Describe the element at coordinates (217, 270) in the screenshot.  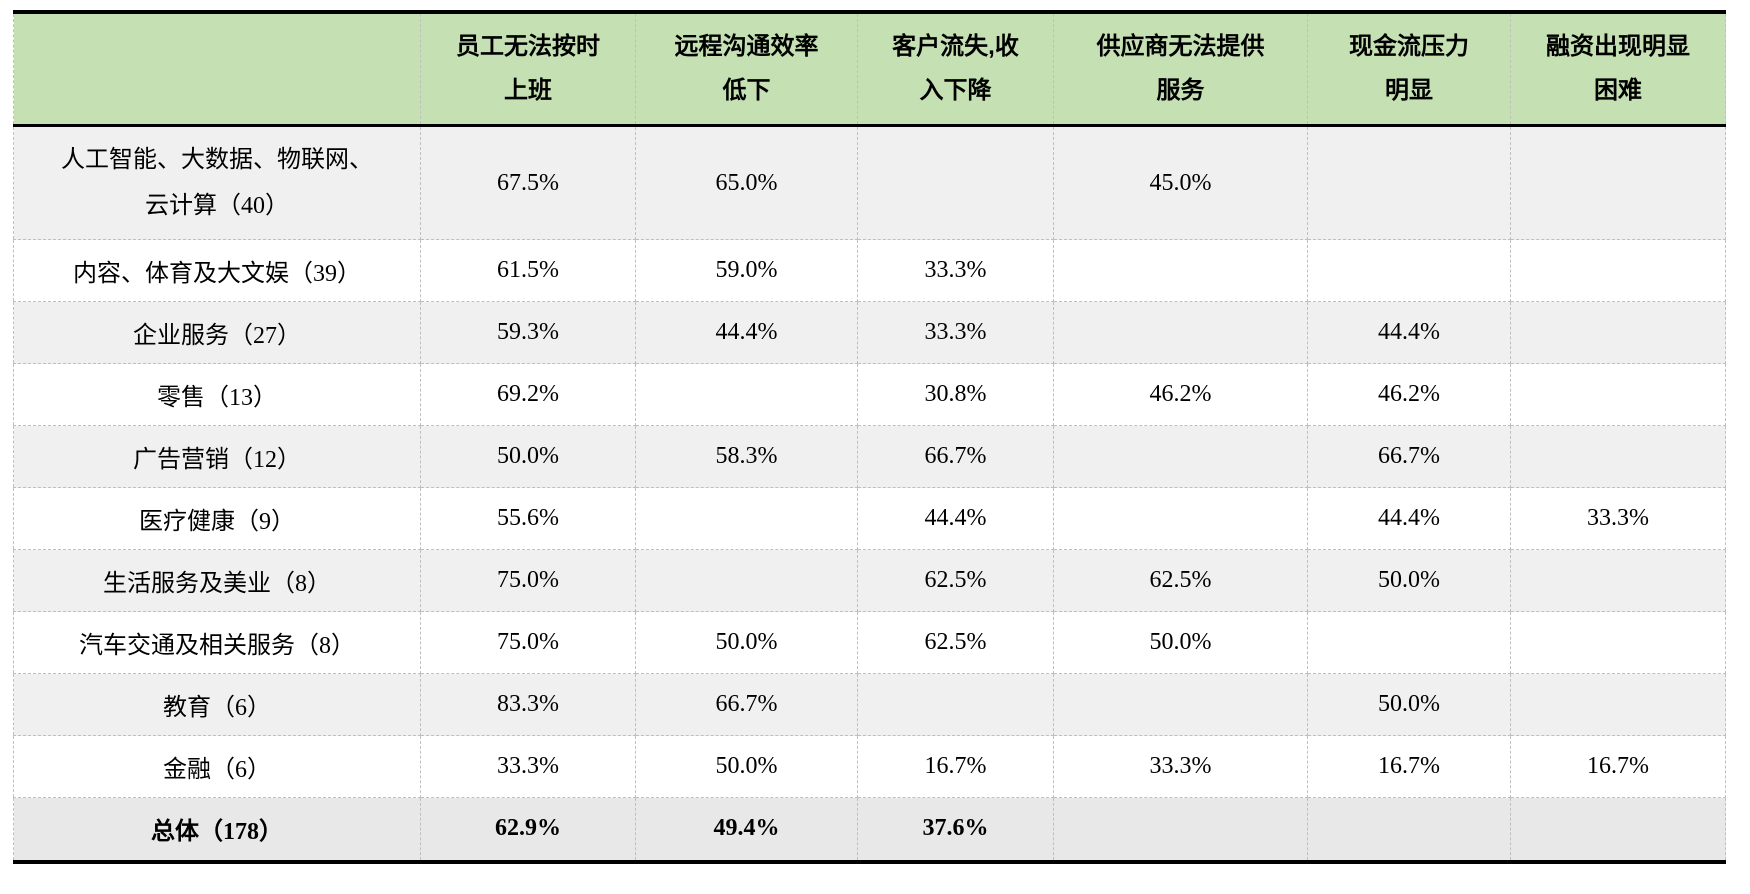
I see `row-label-cell: 内容、体育及大文娱（39）` at that location.